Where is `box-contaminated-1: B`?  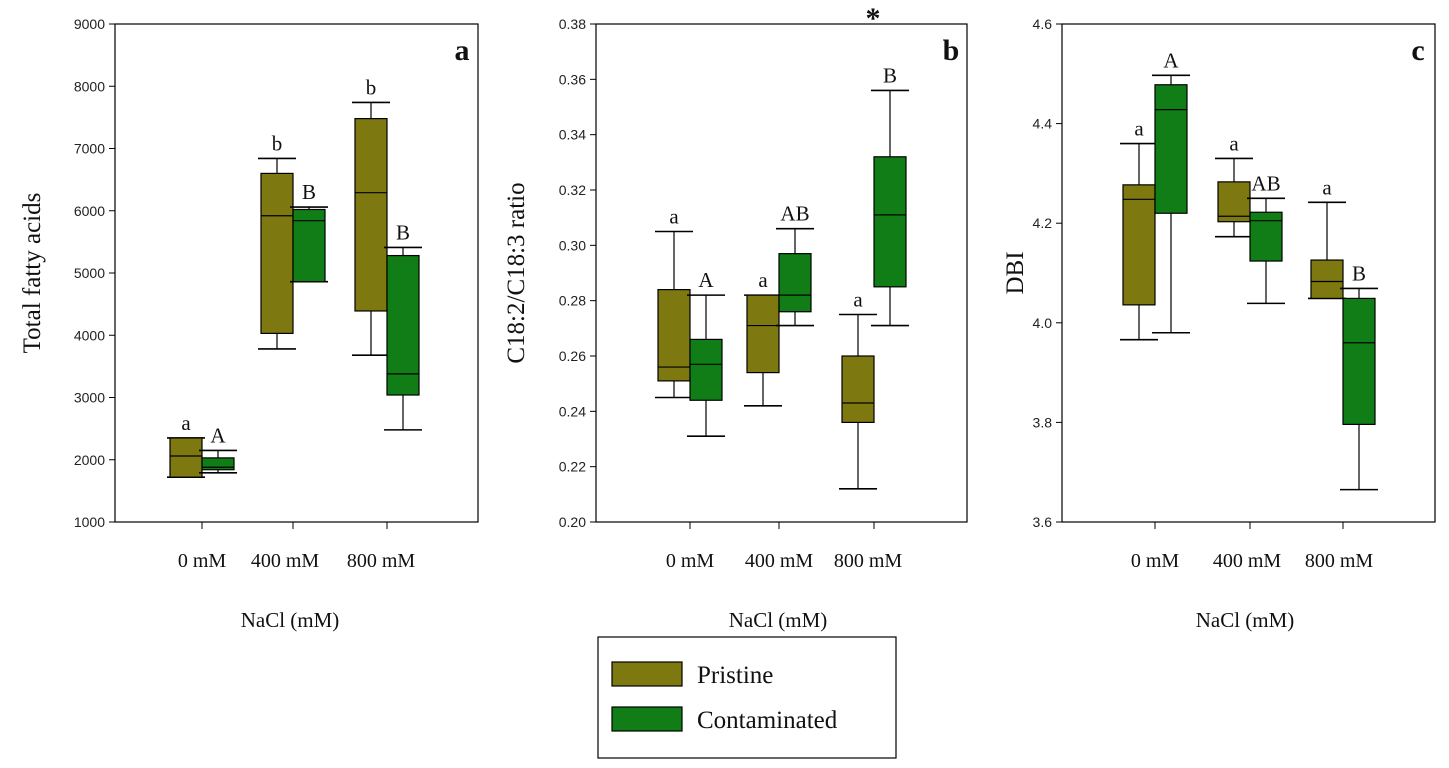 box-contaminated-1: B is located at coordinates (309, 231).